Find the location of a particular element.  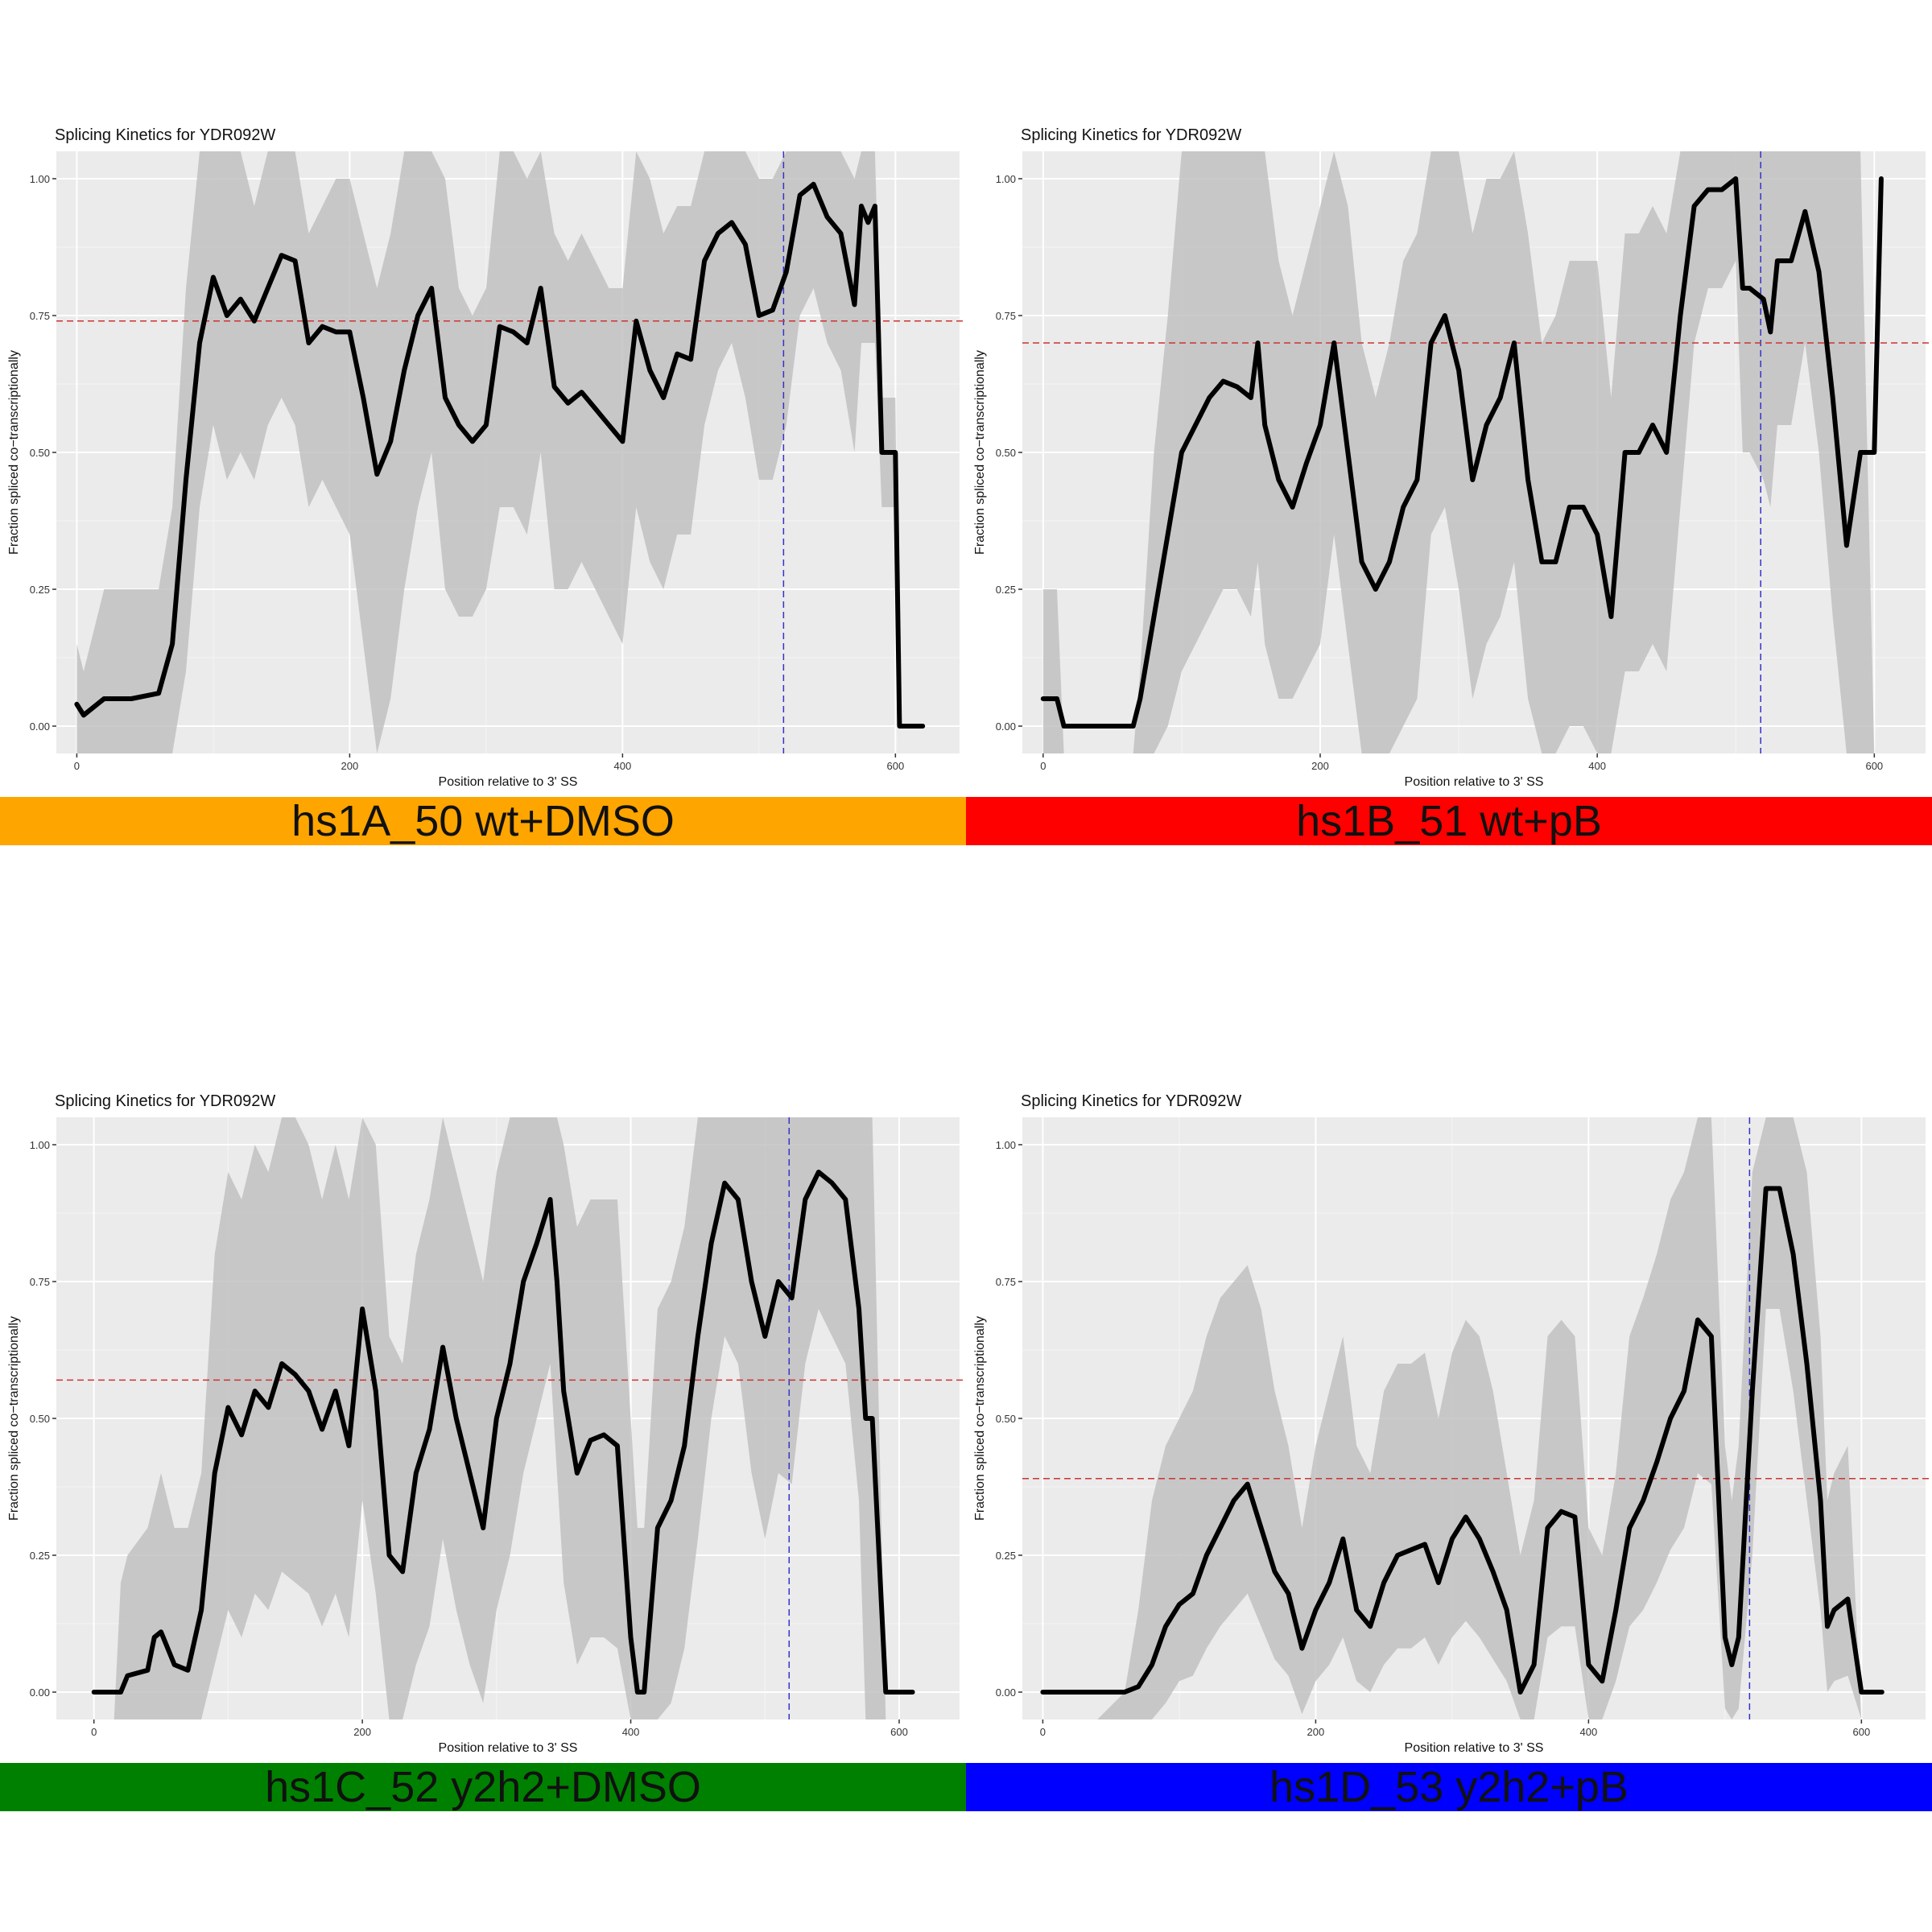

banner-b: hs1B_51 wt+pB is located at coordinates (1449, 821).